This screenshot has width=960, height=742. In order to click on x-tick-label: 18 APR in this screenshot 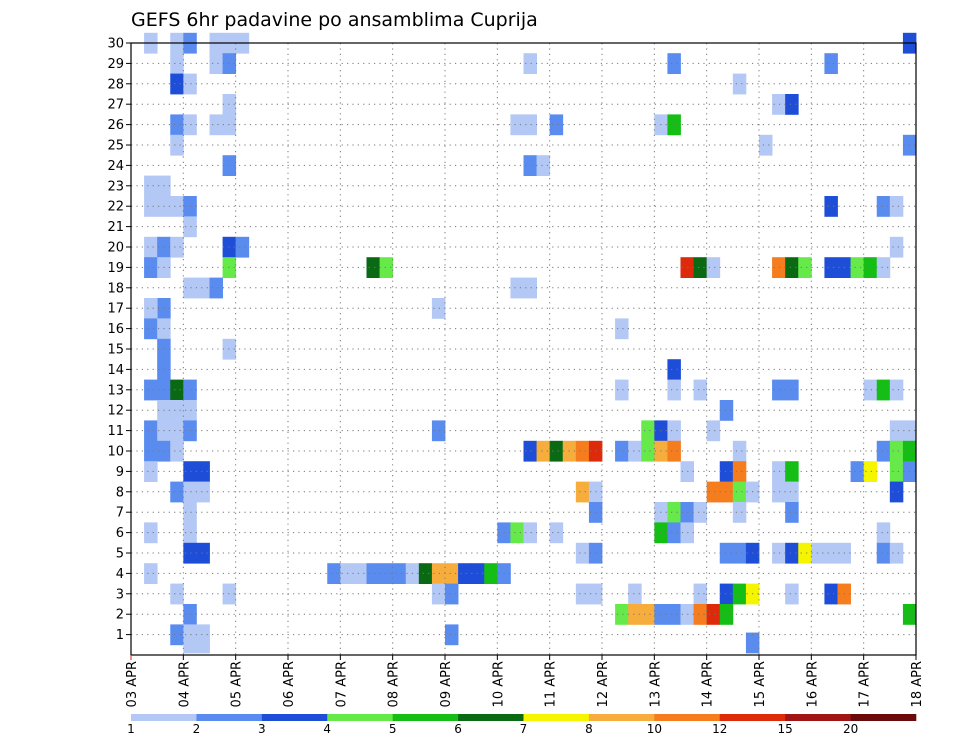, I will do `click(917, 684)`.